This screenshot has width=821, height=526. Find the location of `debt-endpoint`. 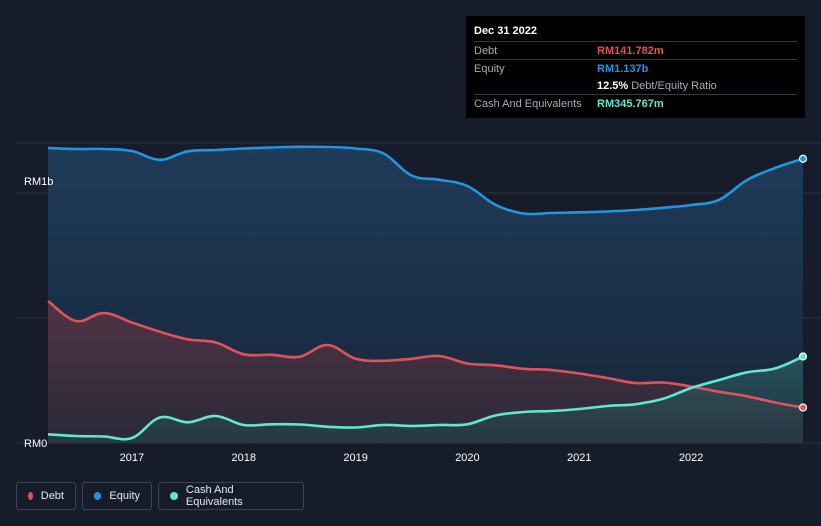

debt-endpoint is located at coordinates (803, 407).